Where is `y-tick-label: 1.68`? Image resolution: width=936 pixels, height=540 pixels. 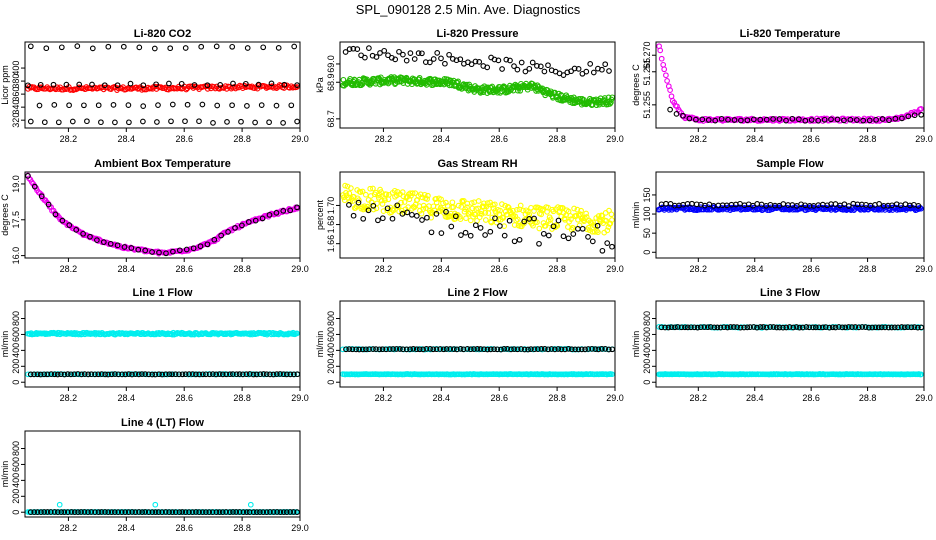
y-tick-label: 1.68 is located at coordinates (331, 225).